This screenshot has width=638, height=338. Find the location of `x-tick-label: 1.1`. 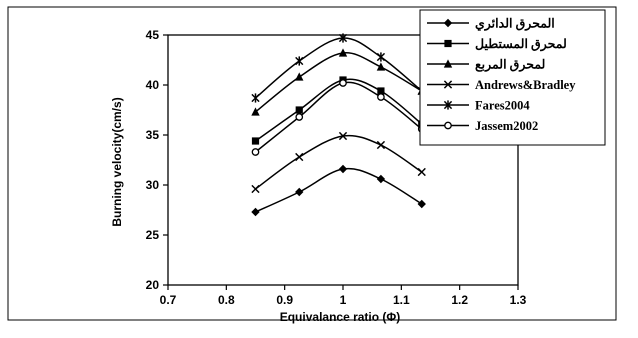

x-tick-label: 1.1 is located at coordinates (401, 300).